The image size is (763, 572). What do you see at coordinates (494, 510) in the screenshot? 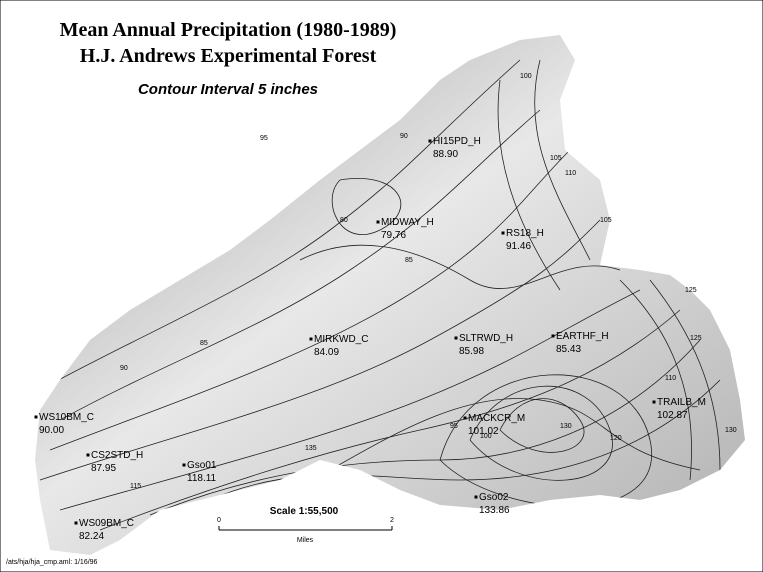
I see `station-value: 133.86` at bounding box center [494, 510].